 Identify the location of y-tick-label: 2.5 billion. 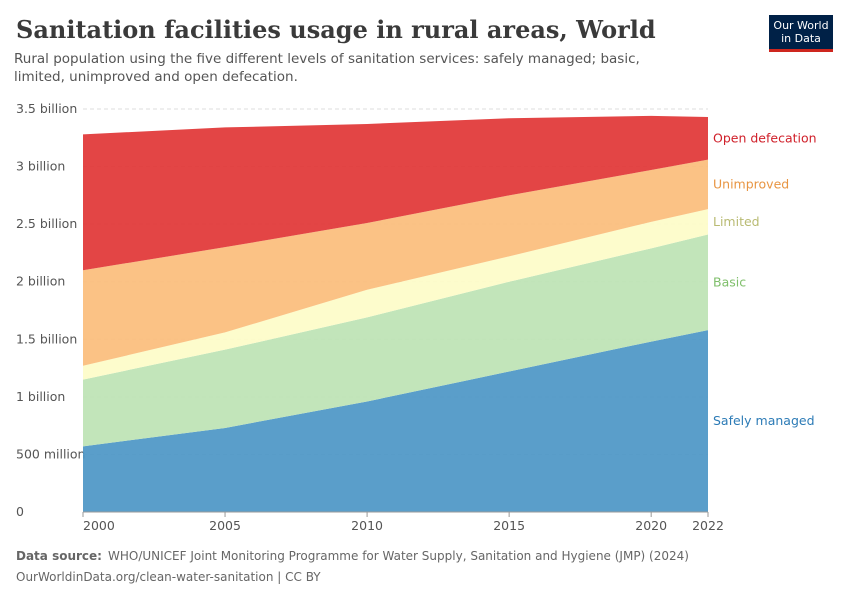
(46, 223).